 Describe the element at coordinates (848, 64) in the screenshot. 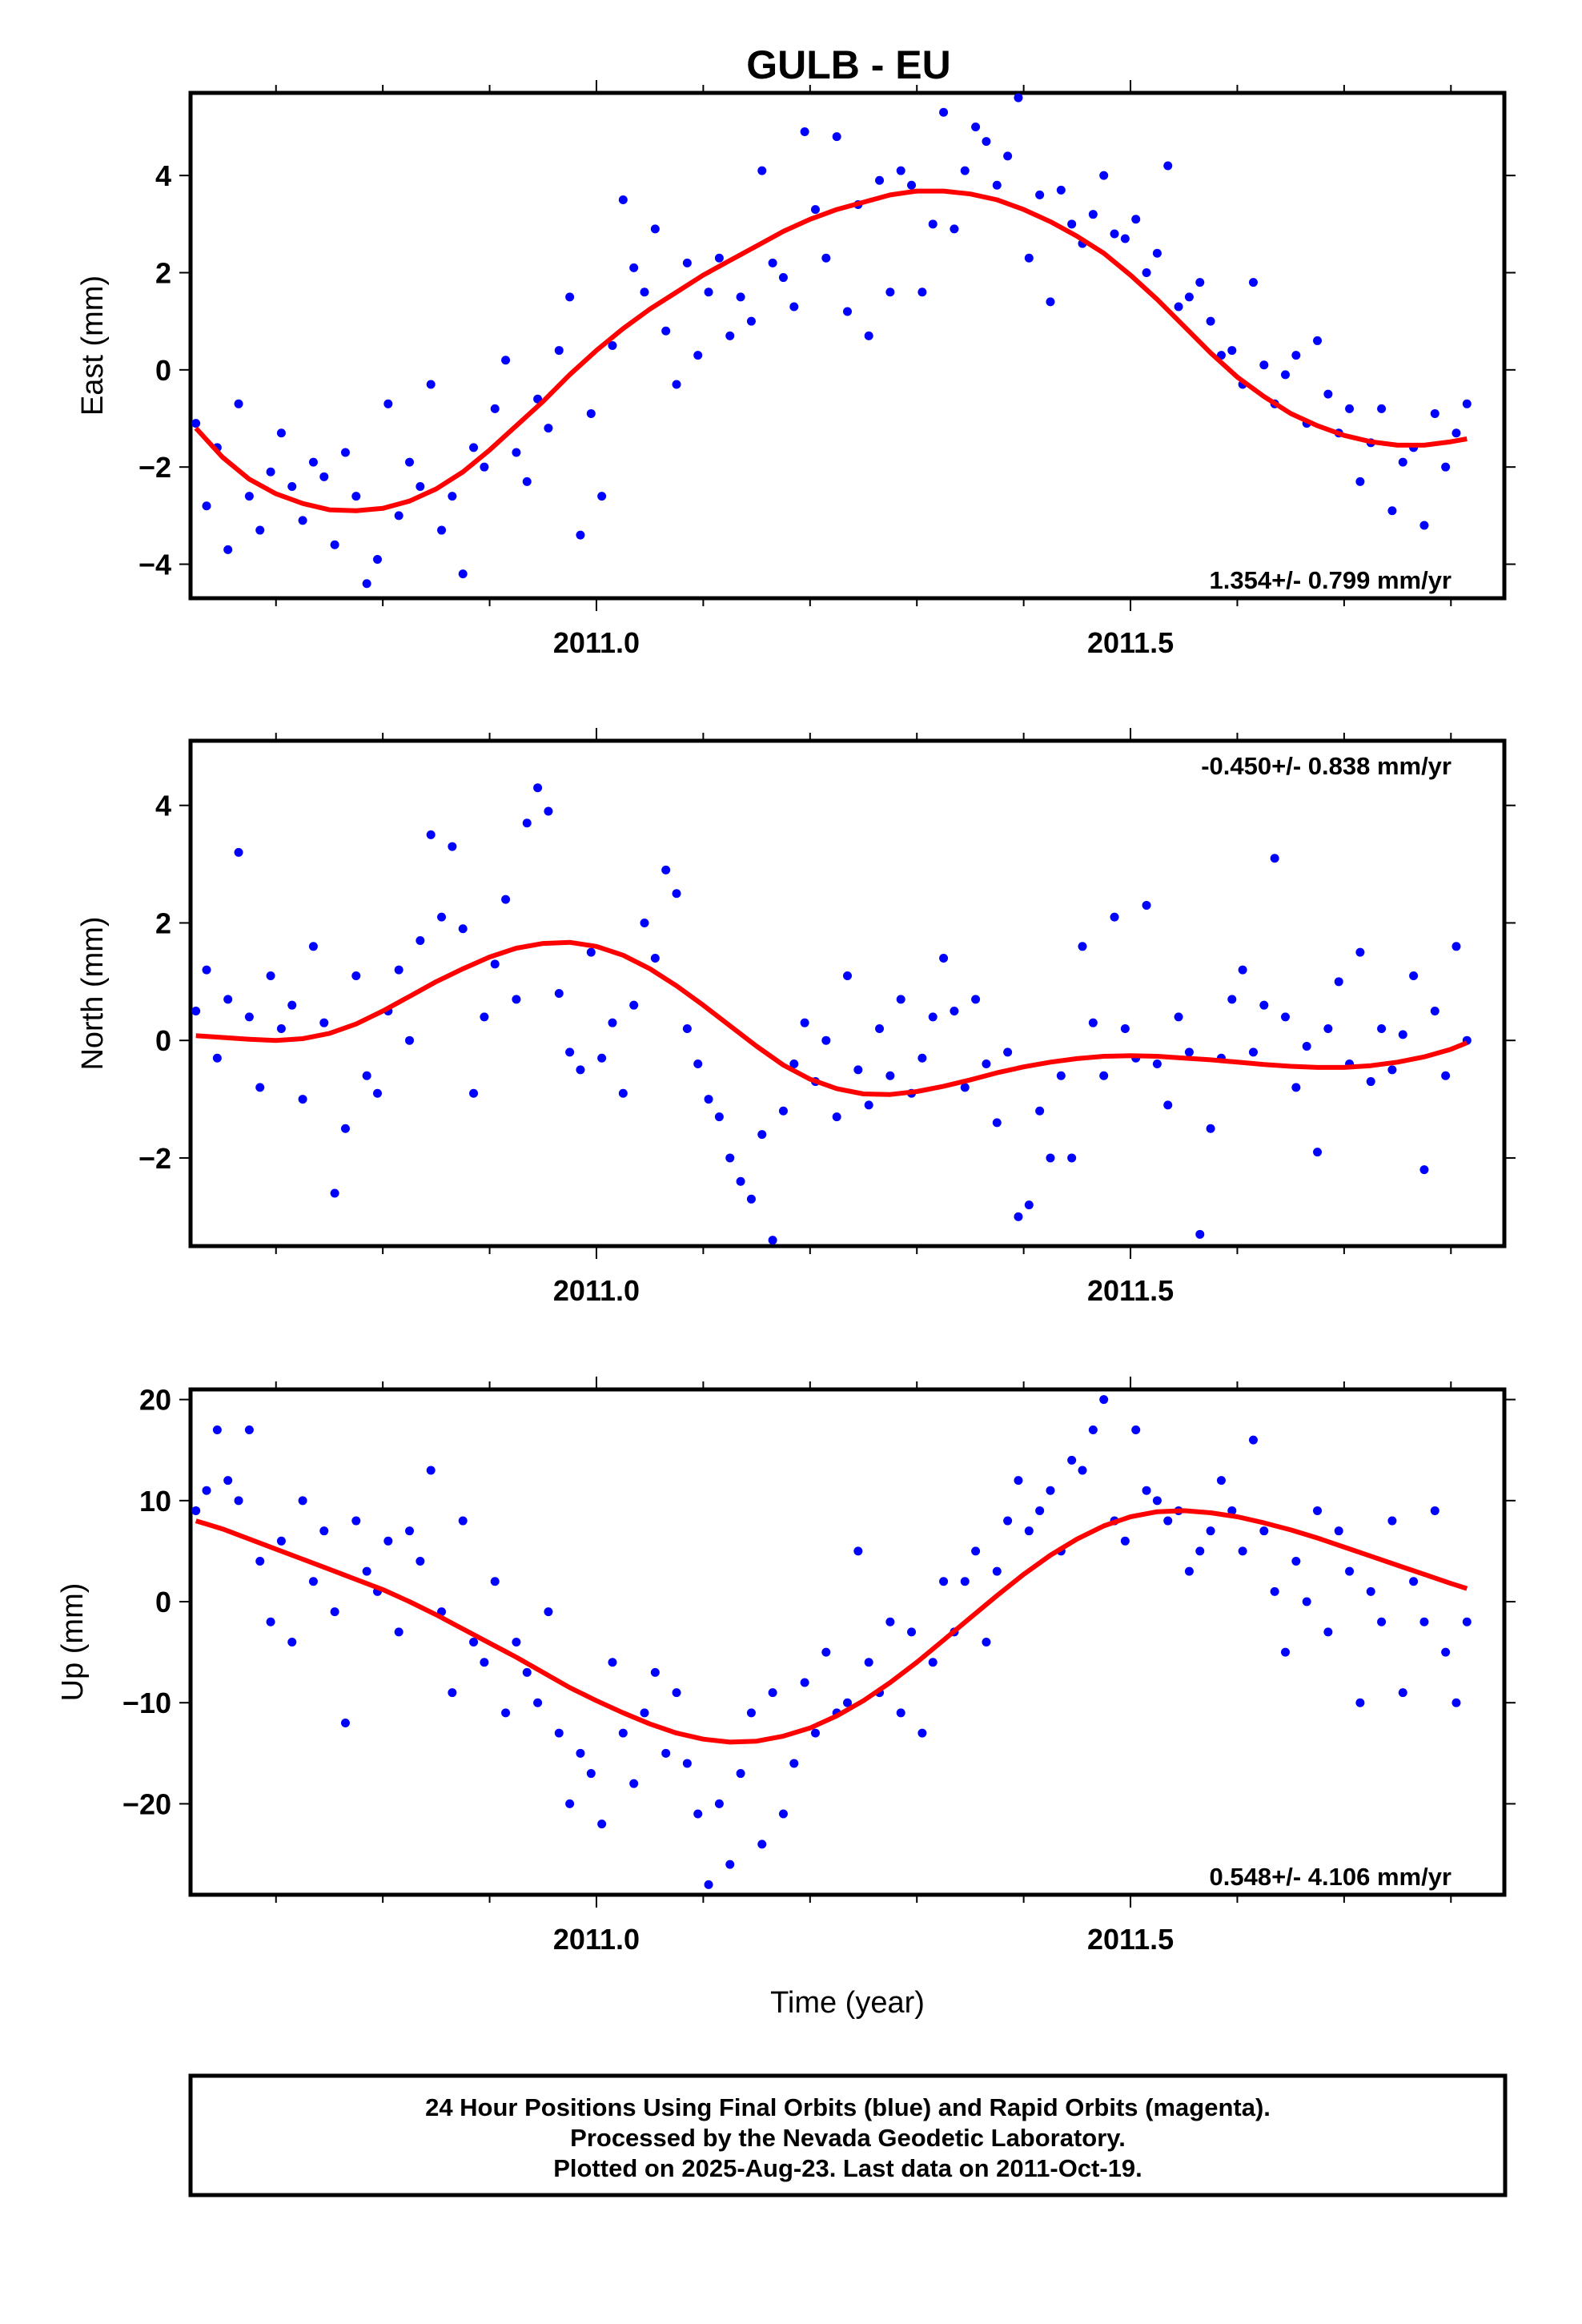

I see `chart-title: GULB - EU` at that location.